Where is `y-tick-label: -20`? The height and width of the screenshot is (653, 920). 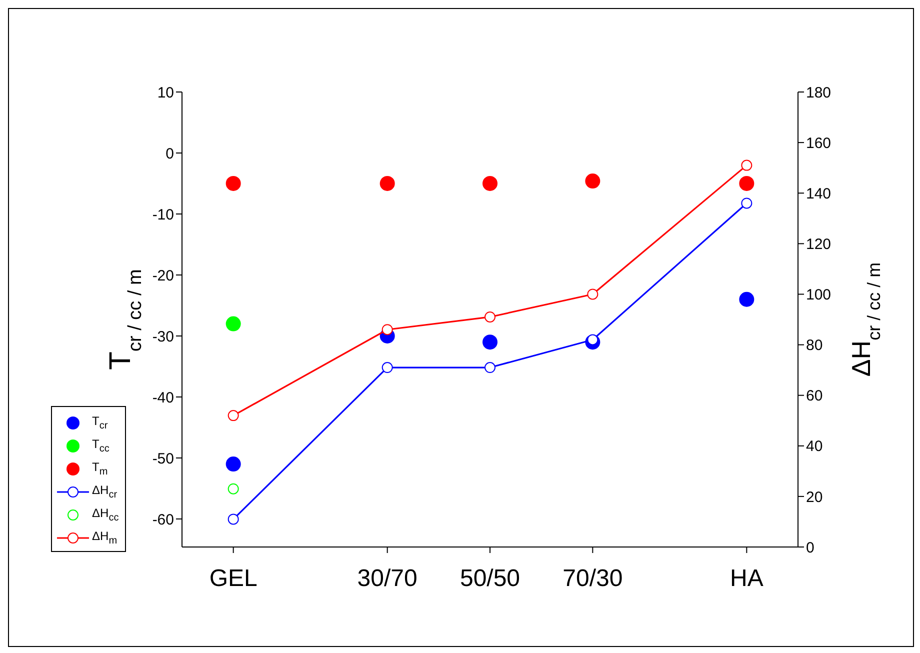
y-tick-label: -20 is located at coordinates (163, 275).